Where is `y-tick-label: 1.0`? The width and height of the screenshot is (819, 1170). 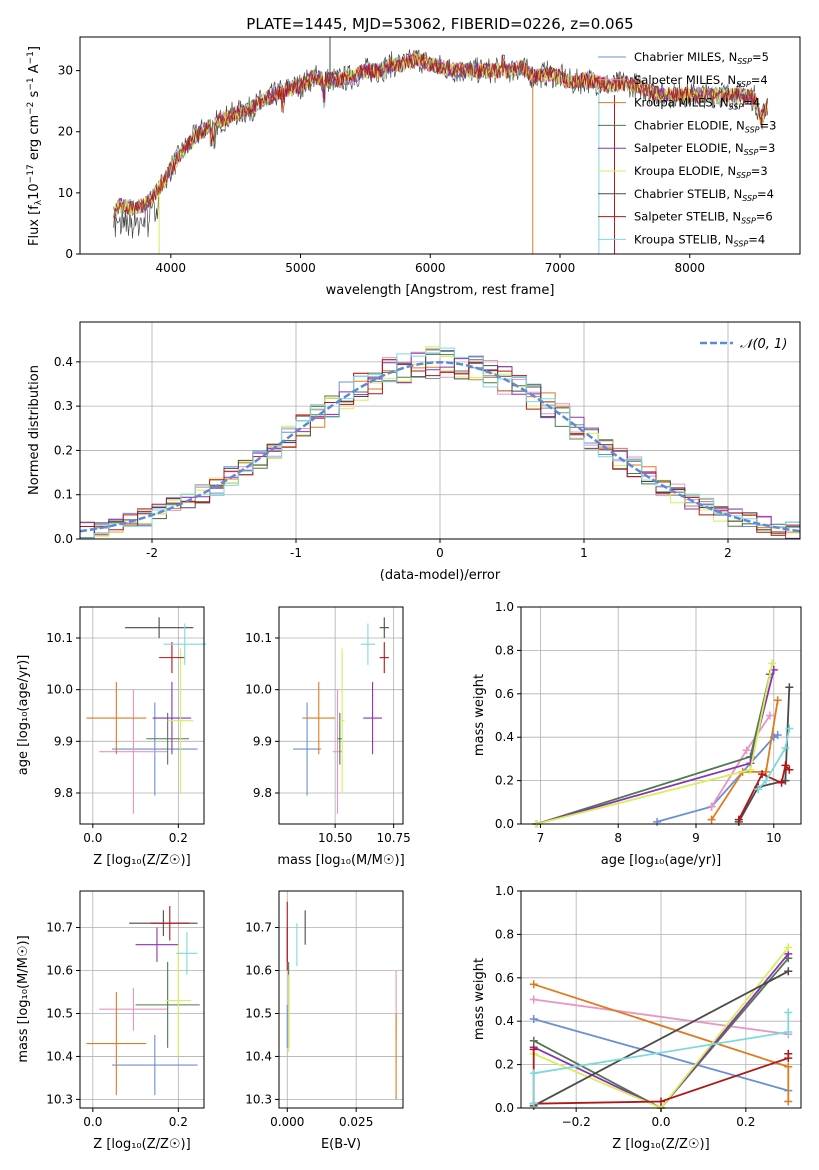
y-tick-label: 1.0 is located at coordinates (504, 607).